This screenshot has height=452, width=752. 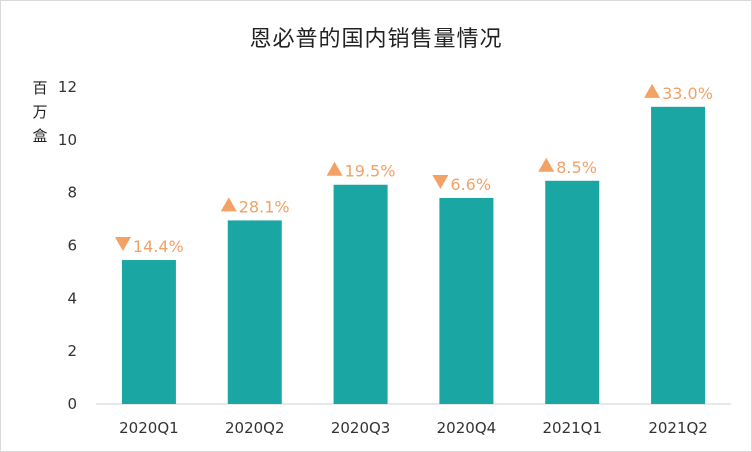 What do you see at coordinates (72, 298) in the screenshot?
I see `y-tick-label: 4` at bounding box center [72, 298].